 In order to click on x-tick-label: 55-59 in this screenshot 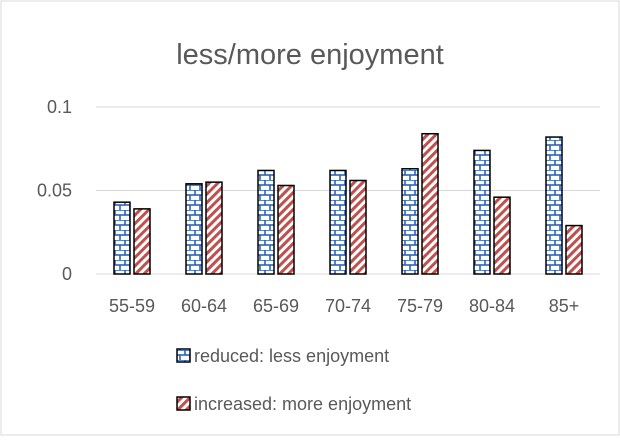, I will do `click(132, 306)`.